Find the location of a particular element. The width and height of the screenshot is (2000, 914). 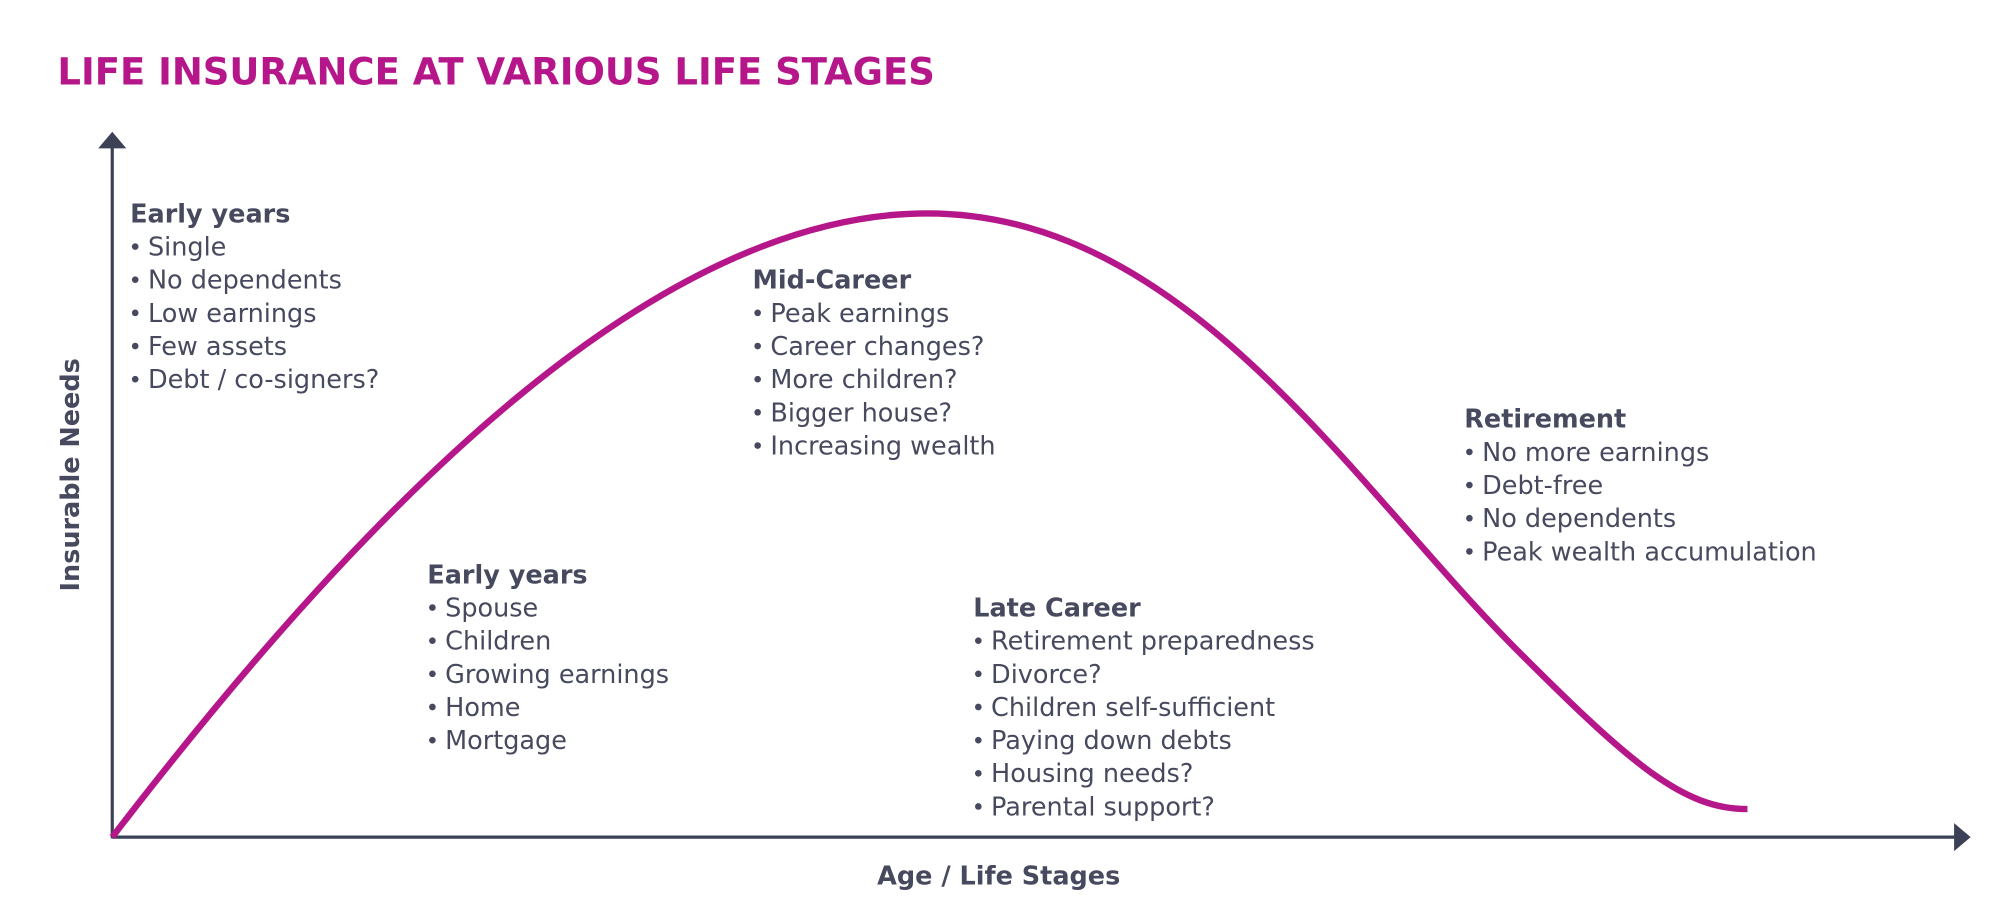

stage-heading: Mid-Career is located at coordinates (832, 281).